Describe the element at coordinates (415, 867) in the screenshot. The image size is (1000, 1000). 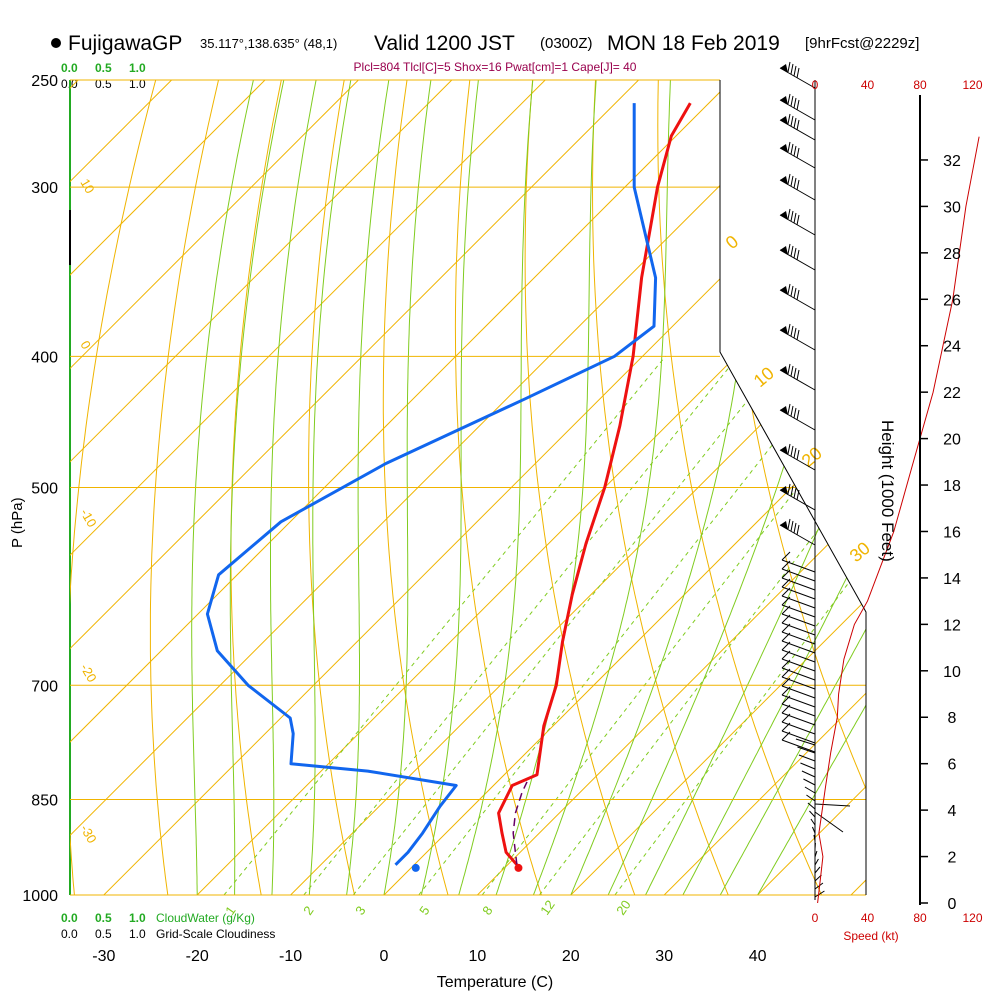
I see `surface-dew-dot` at that location.